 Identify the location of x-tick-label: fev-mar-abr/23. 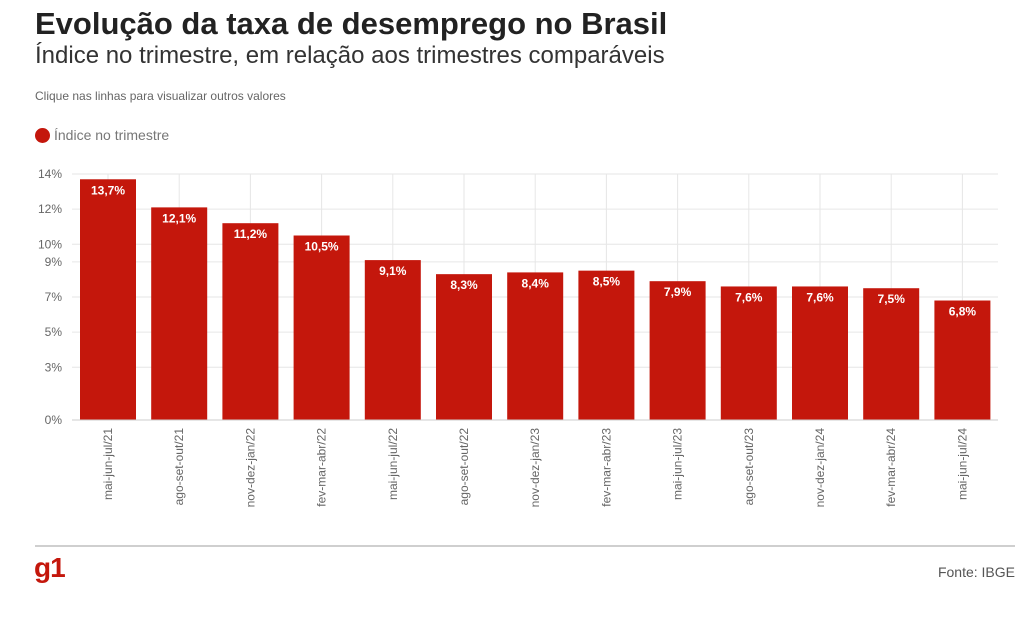
(606, 467).